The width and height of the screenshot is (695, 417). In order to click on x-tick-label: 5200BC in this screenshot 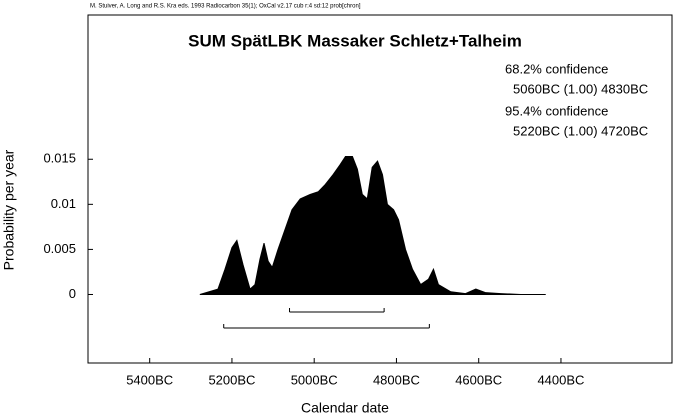, I will do `click(231, 379)`.